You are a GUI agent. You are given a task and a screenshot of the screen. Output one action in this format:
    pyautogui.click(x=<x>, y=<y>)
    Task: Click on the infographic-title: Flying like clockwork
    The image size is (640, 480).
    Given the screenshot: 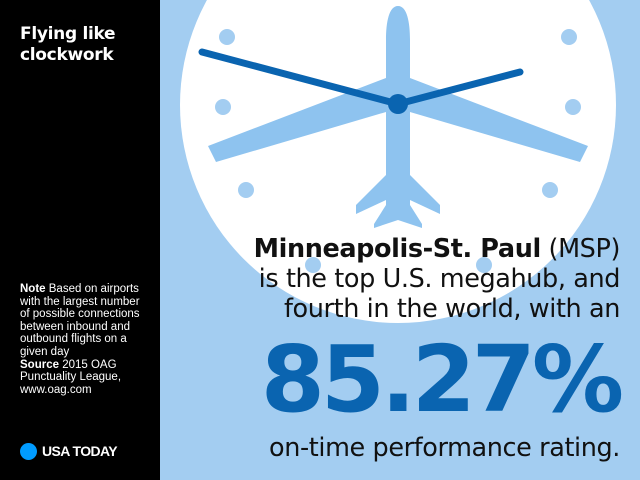 What is the action you would take?
    pyautogui.click(x=68, y=44)
    